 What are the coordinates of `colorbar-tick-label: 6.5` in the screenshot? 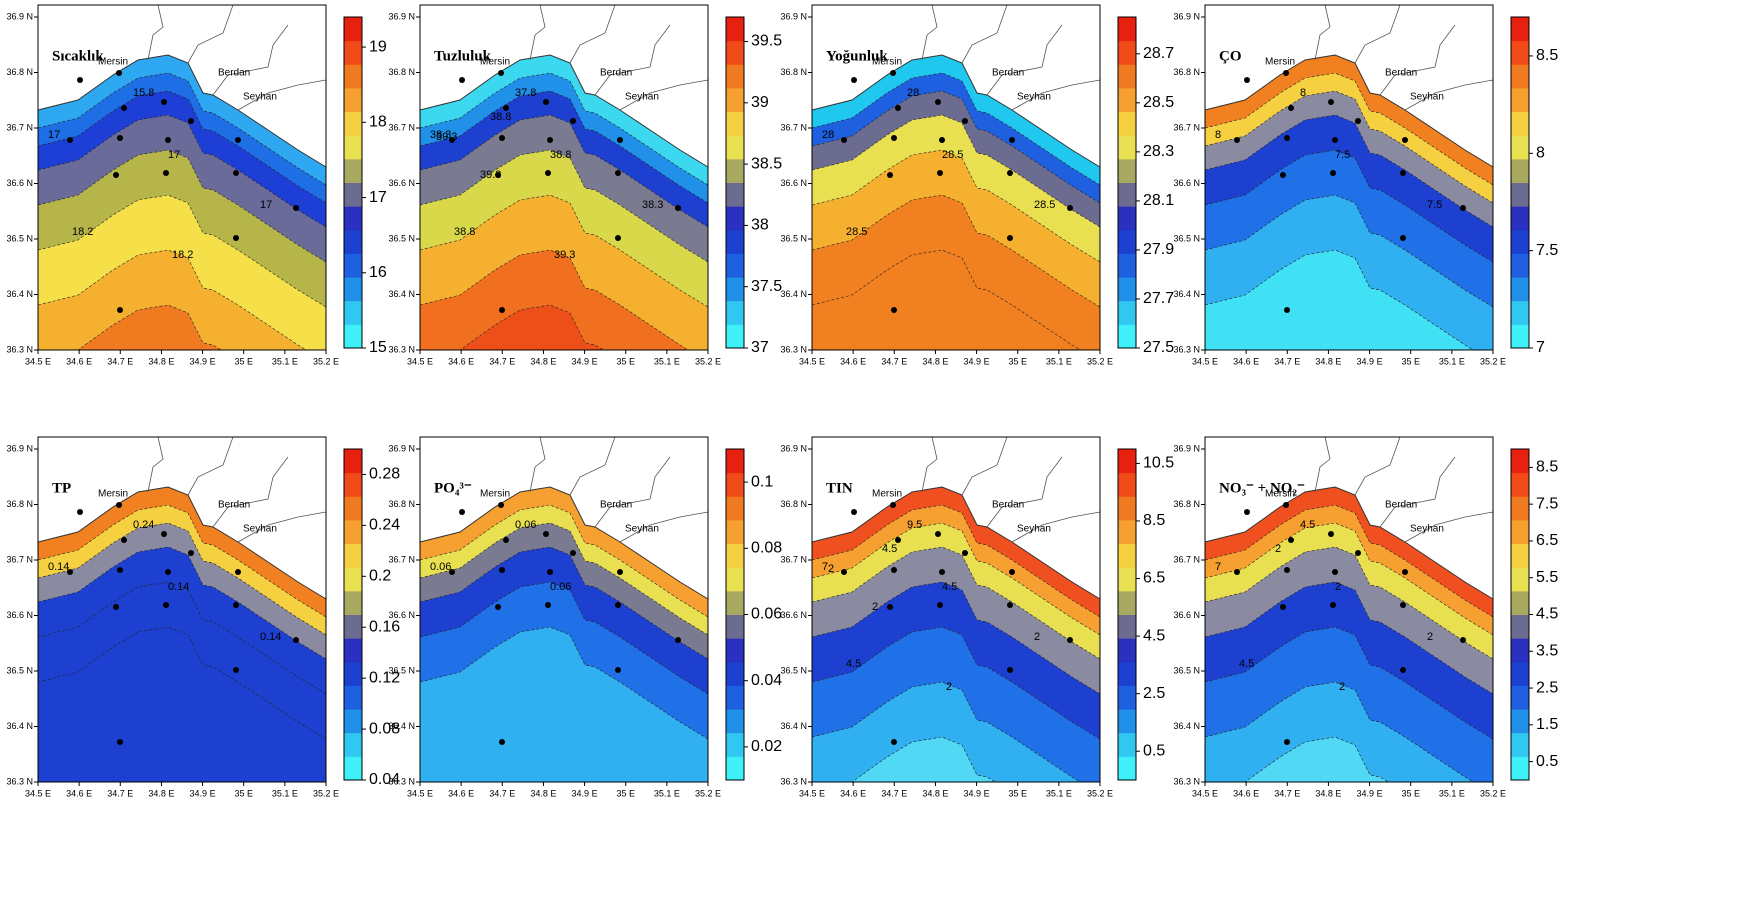 It's located at (1154, 578).